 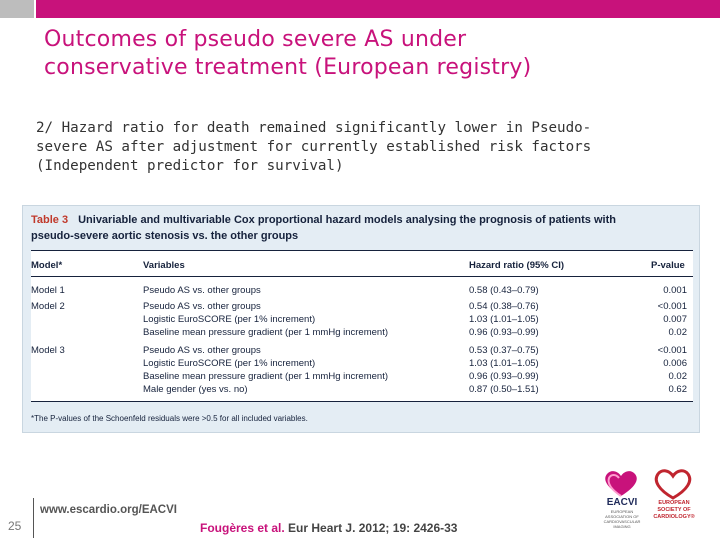 I want to click on table-bottom-rule, so click(x=362, y=401).